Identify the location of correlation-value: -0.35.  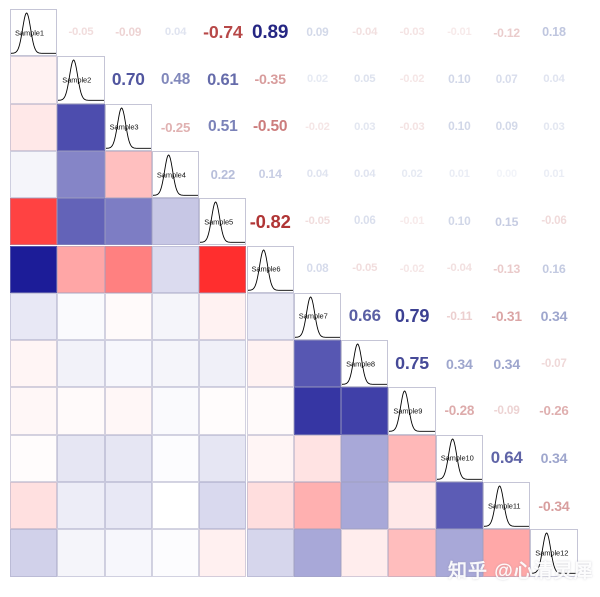
(270, 80).